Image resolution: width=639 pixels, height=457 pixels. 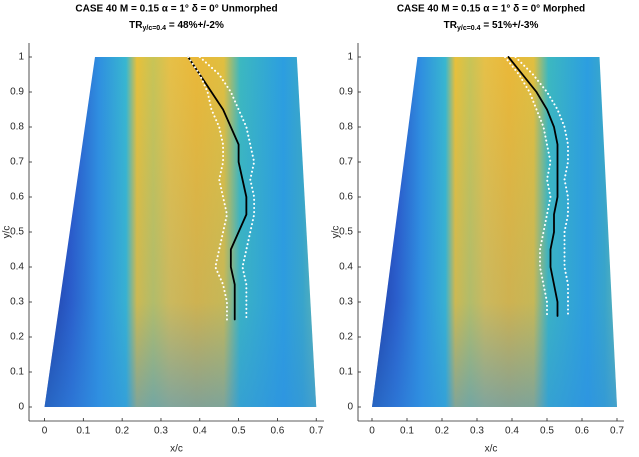 What do you see at coordinates (510, 25) in the screenshot?
I see `subtitle-part: = 51%+/-3%` at bounding box center [510, 25].